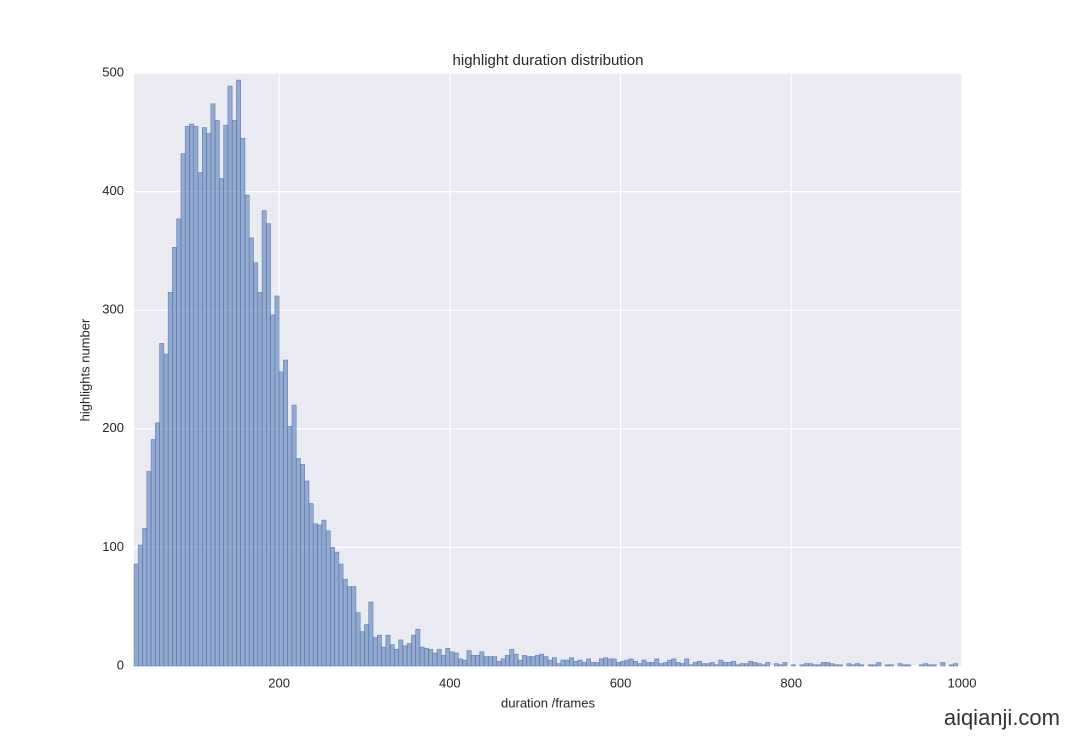  I want to click on y-tick-label: 300, so click(113, 309).